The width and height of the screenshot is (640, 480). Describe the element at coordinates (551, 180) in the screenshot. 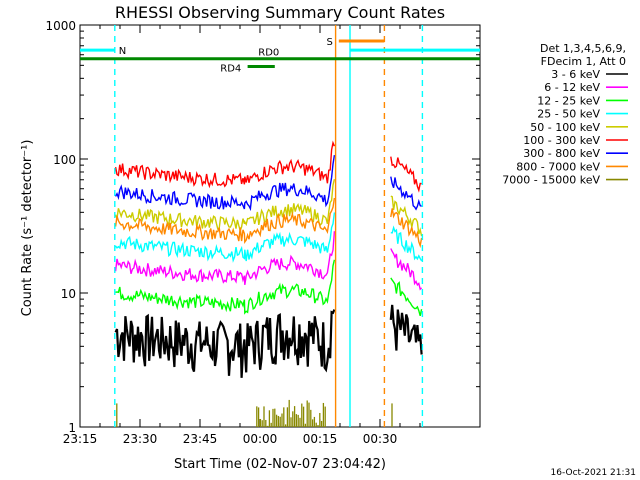

I see `legend-label: 7000 - 15000 keV` at that location.